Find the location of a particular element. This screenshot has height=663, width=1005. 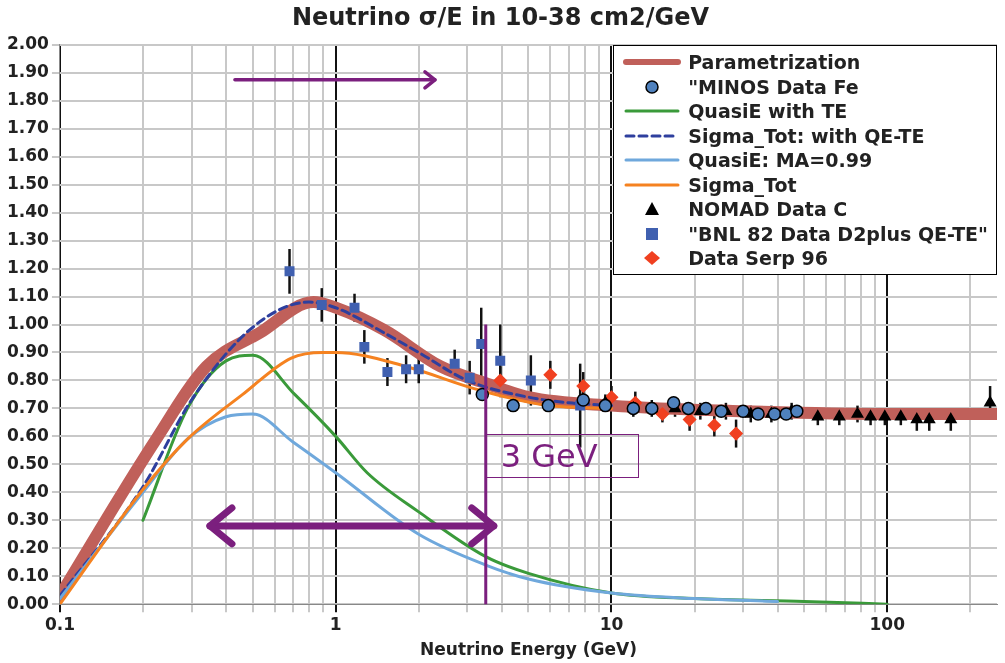

y-tick-label: 1.70 is located at coordinates (28, 127).